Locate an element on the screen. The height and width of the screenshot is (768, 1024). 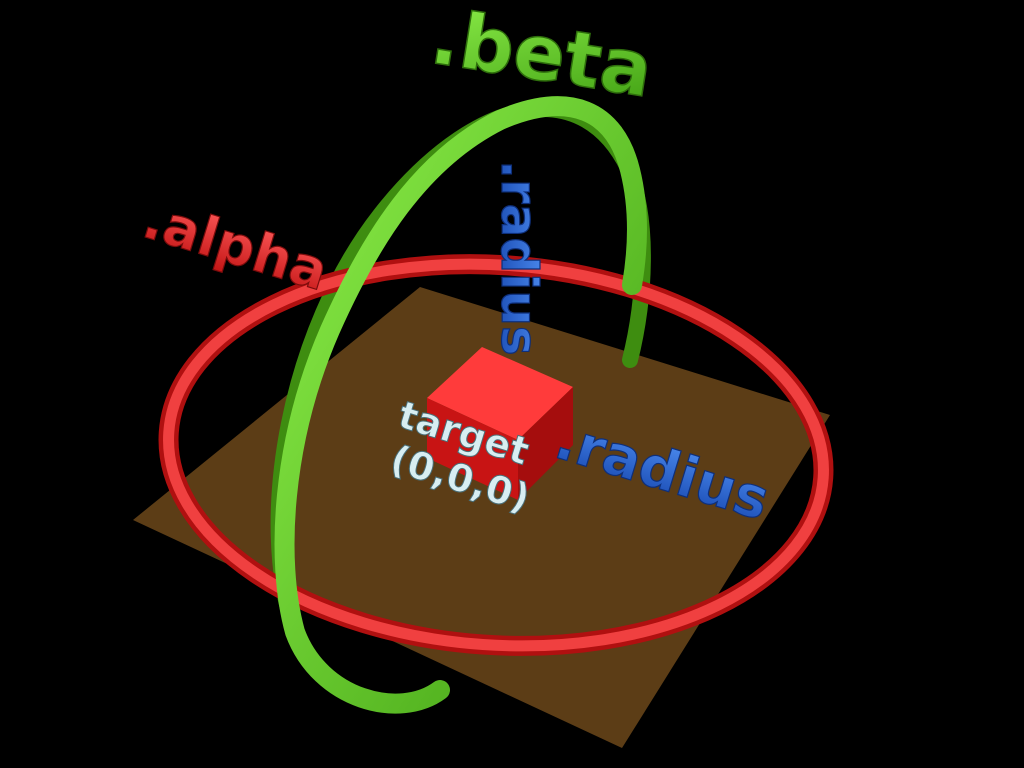
beta-label: .beta is located at coordinates (542, 57).